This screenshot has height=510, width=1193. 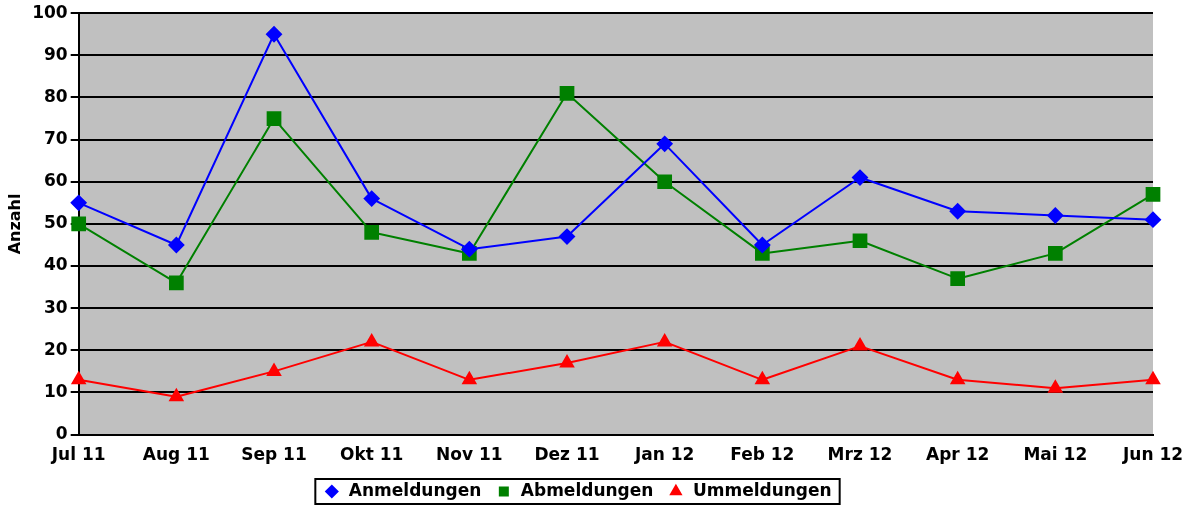 What do you see at coordinates (56, 306) in the screenshot?
I see `y-tick-label: 30` at bounding box center [56, 306].